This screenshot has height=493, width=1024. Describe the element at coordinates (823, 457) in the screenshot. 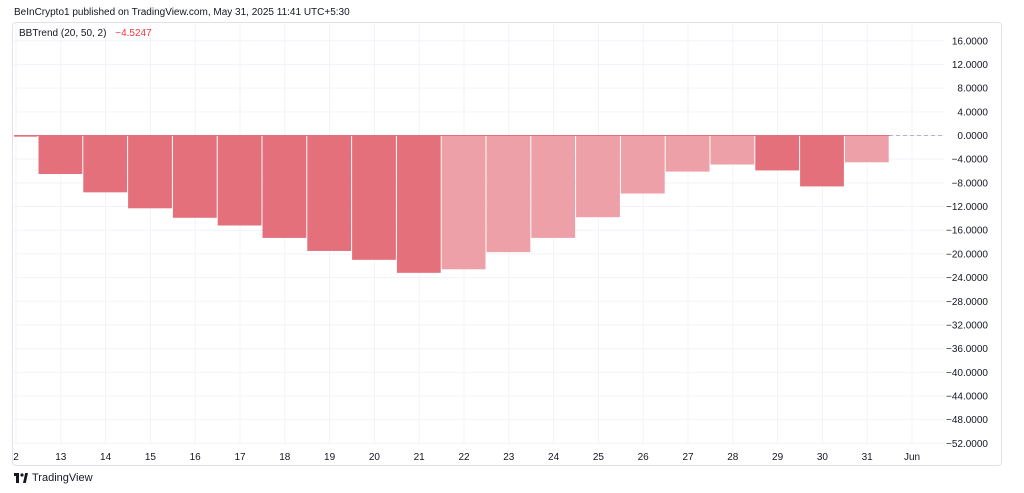

I see `x-tick-label: 30` at that location.